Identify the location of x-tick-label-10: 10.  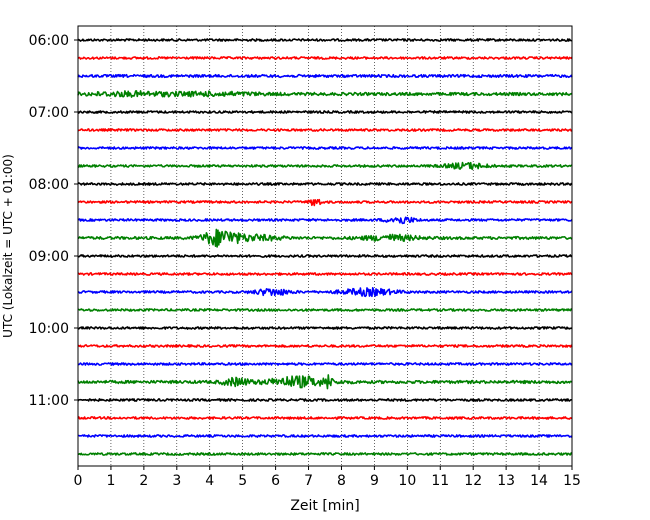
(407, 481).